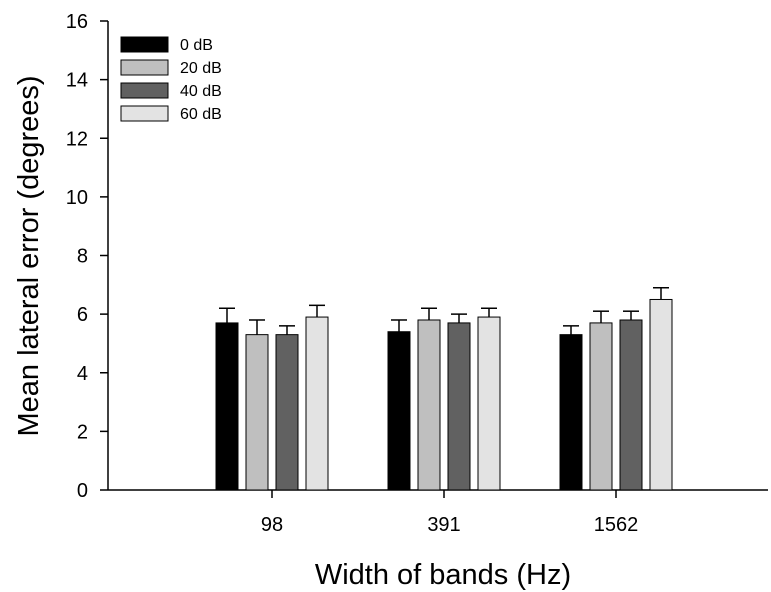  I want to click on y-axis-title: Mean lateral error (degrees), so click(29, 255).